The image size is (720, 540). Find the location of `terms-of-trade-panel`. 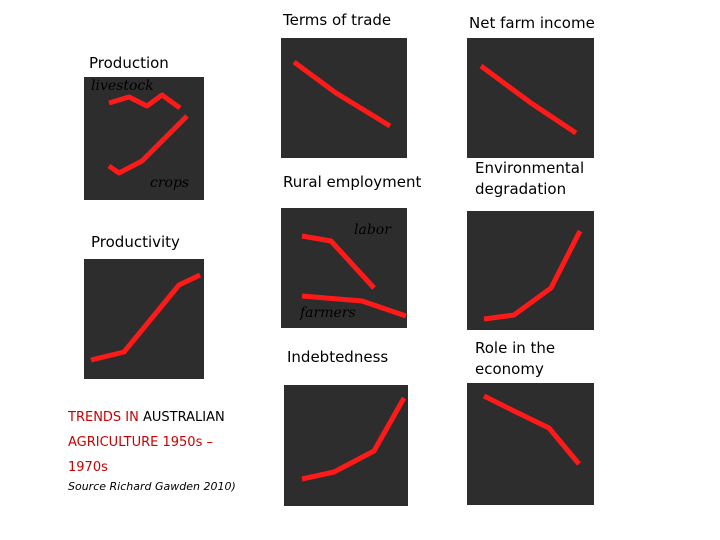

terms-of-trade-panel is located at coordinates (344, 98).